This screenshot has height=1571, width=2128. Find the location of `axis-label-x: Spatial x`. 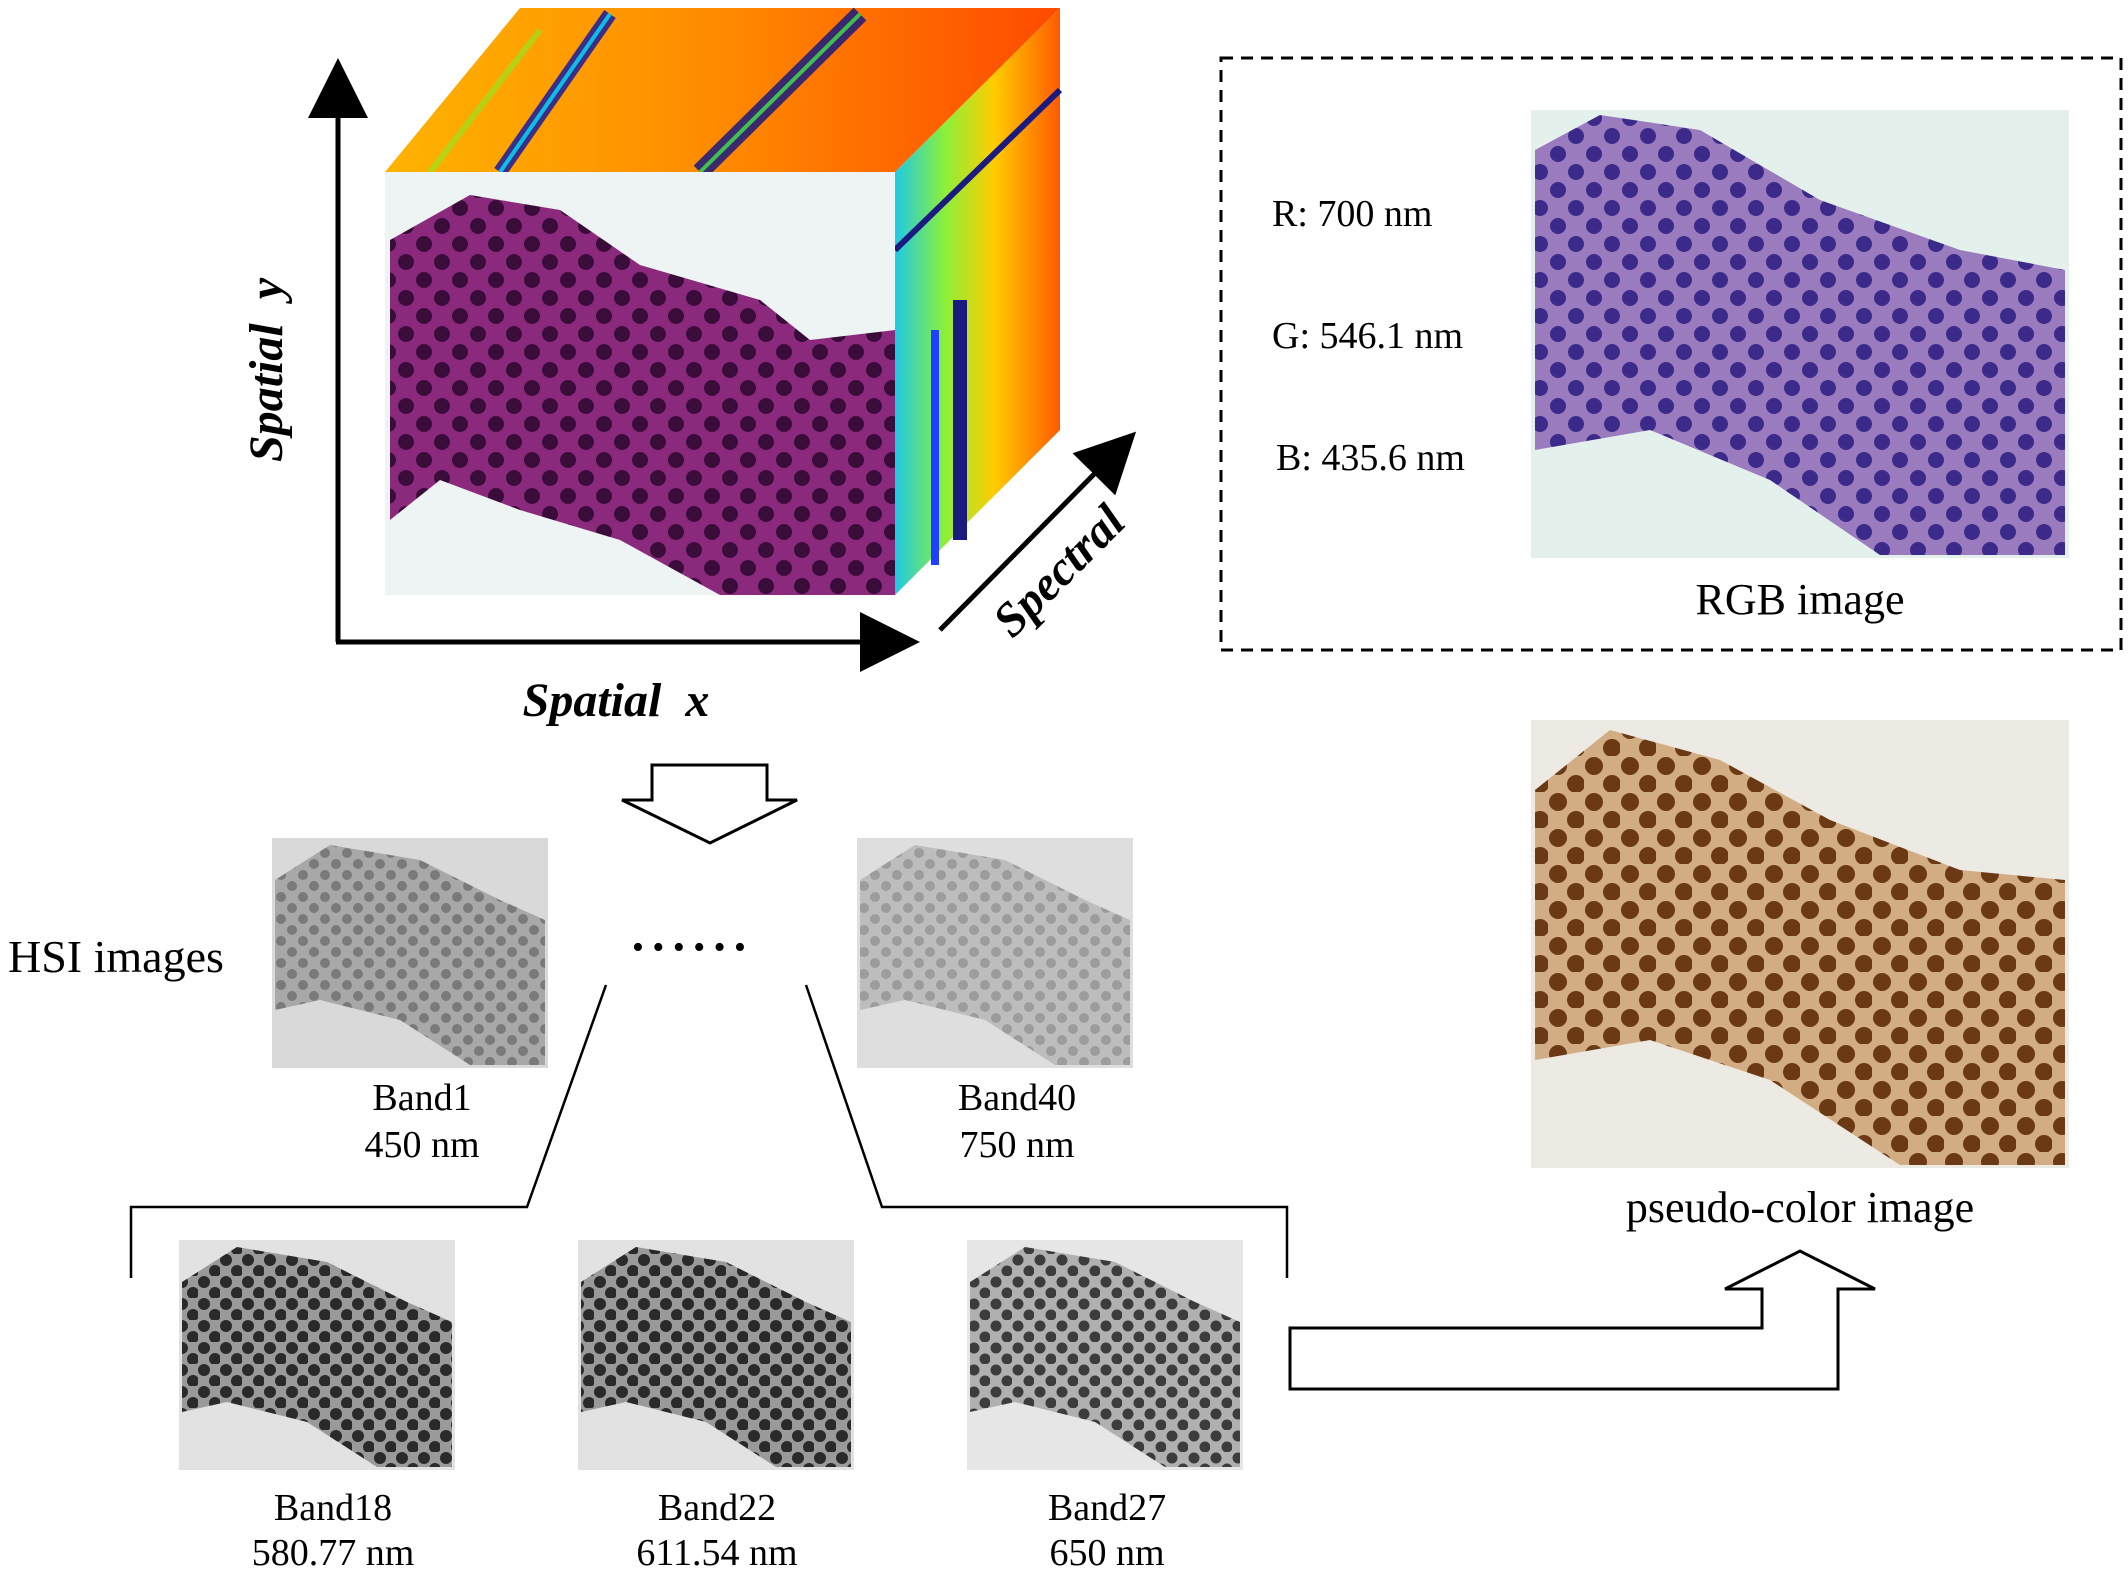

axis-label-x: Spatial x is located at coordinates (616, 700).